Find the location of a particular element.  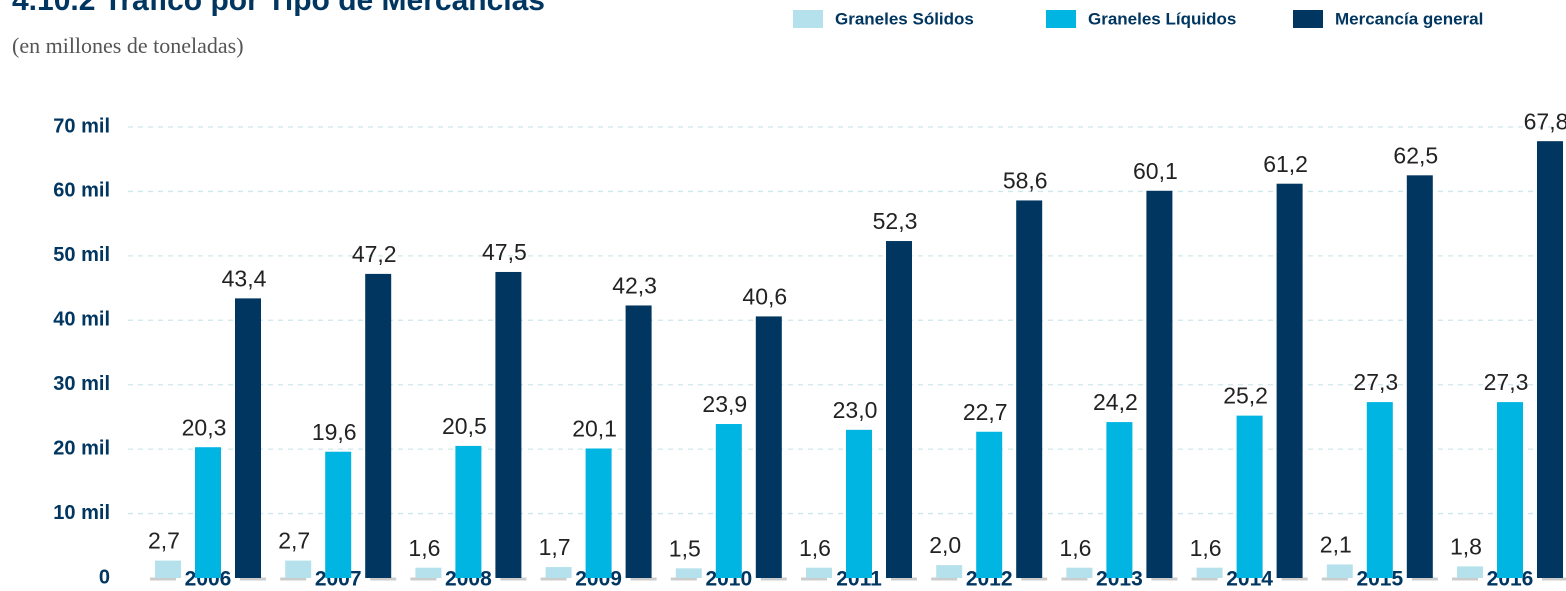

value-label: 62,5 is located at coordinates (1415, 155).